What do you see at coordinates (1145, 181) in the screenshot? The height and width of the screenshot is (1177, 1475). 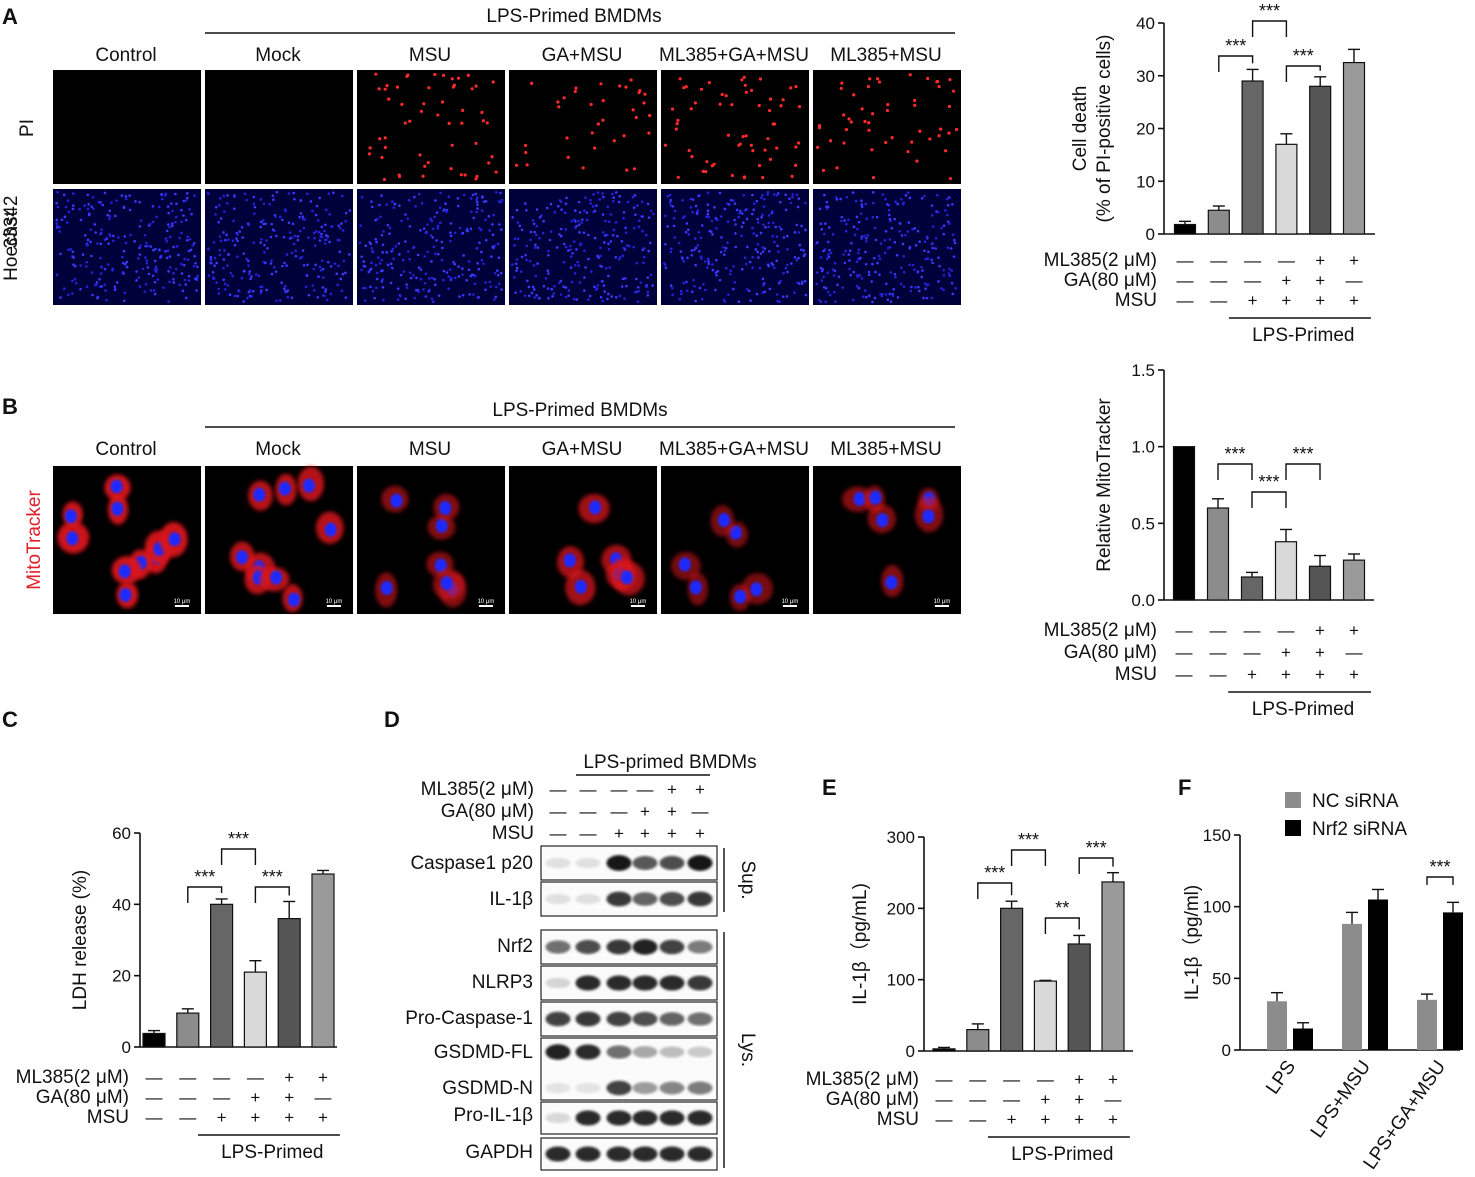 I see `y-tick-label: 10` at bounding box center [1145, 181].